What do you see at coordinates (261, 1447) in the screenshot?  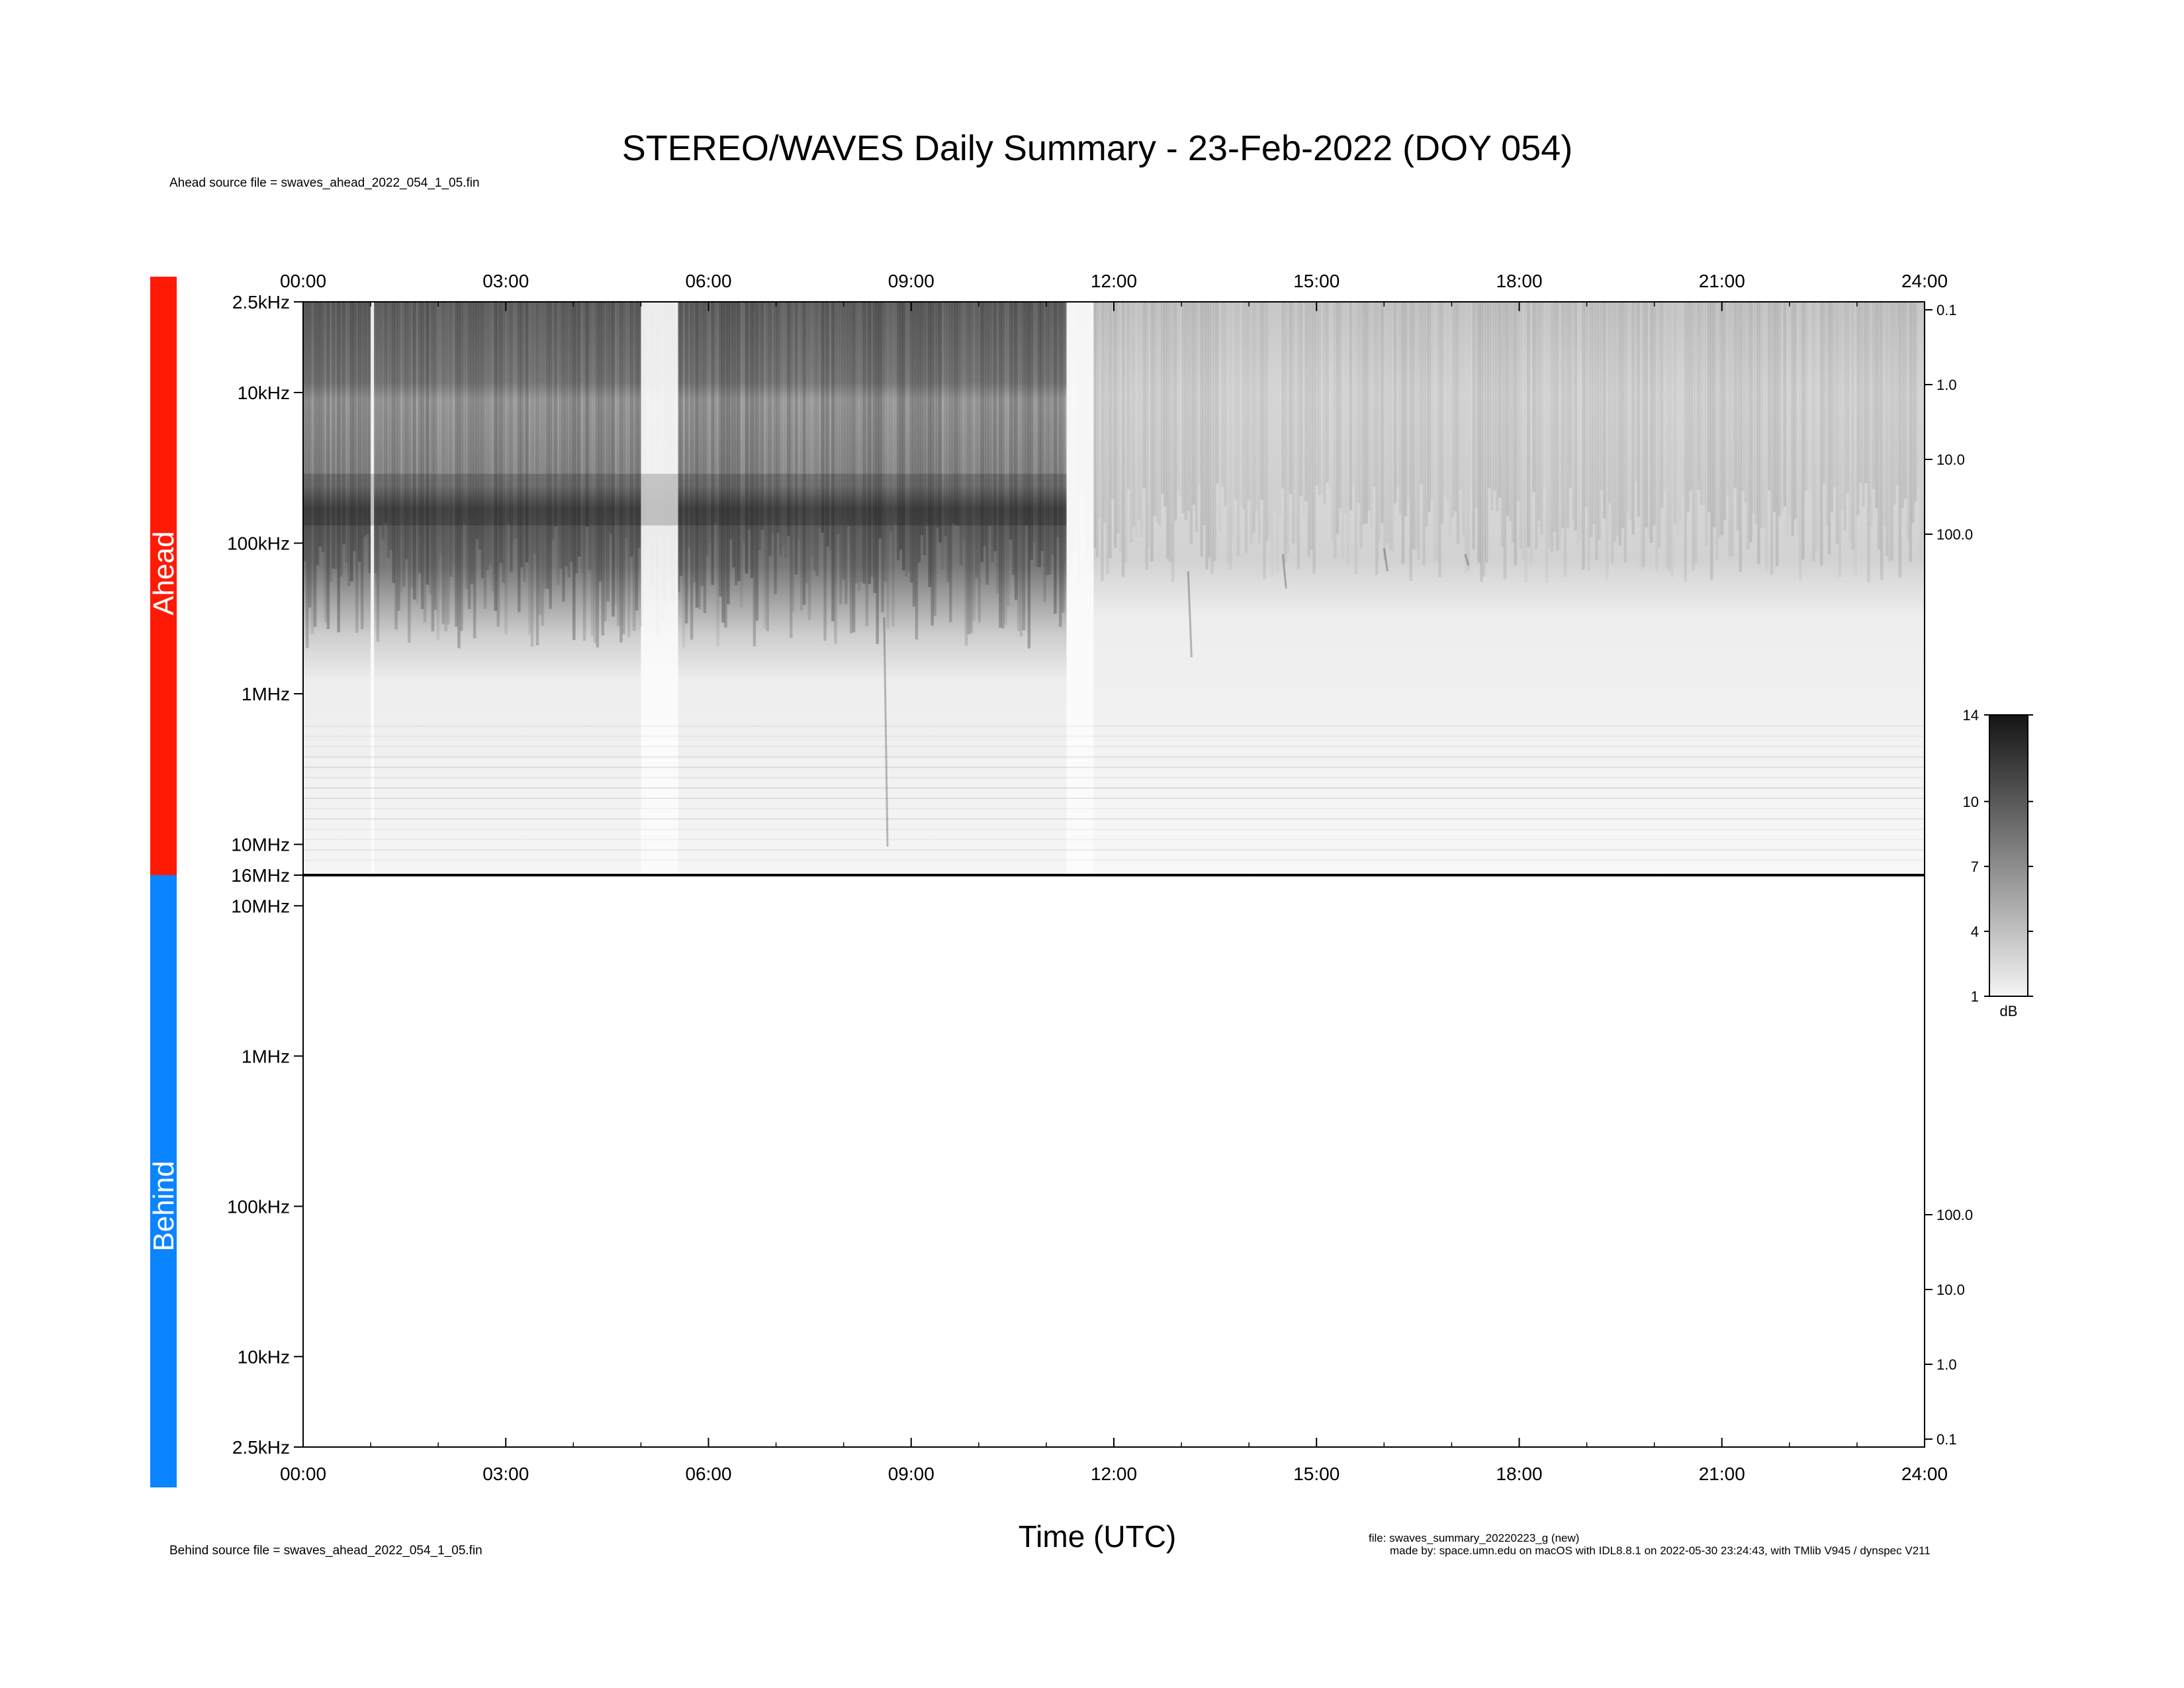 I see `y-tick-label-behind: 2.5kHz` at bounding box center [261, 1447].